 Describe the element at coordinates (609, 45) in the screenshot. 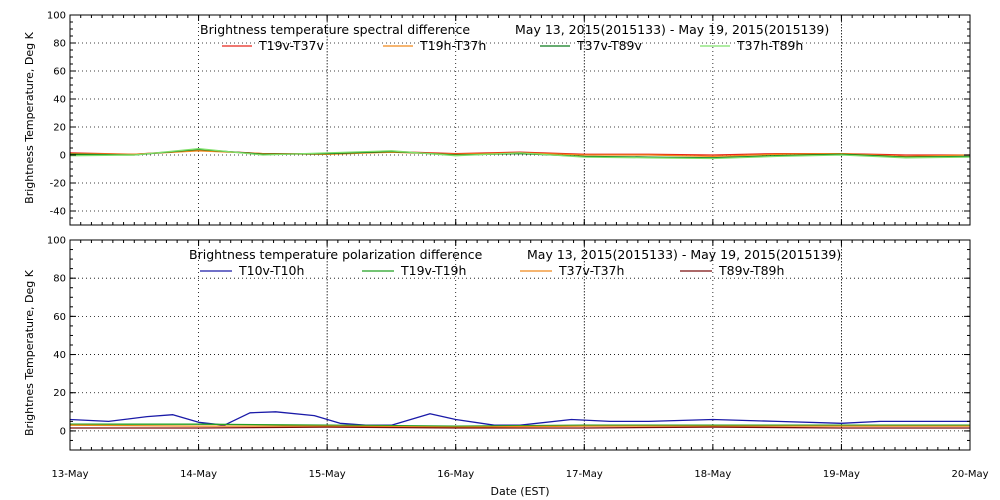

I see `legend-label: T37v-T89v` at that location.